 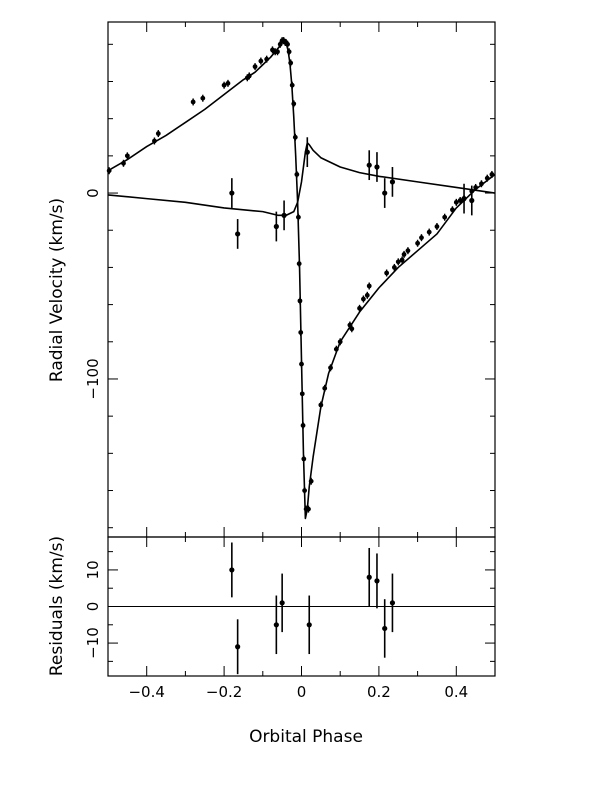 What do you see at coordinates (306, 737) in the screenshot?
I see `x-axis-label-orbital-phase: Orbital Phase` at bounding box center [306, 737].